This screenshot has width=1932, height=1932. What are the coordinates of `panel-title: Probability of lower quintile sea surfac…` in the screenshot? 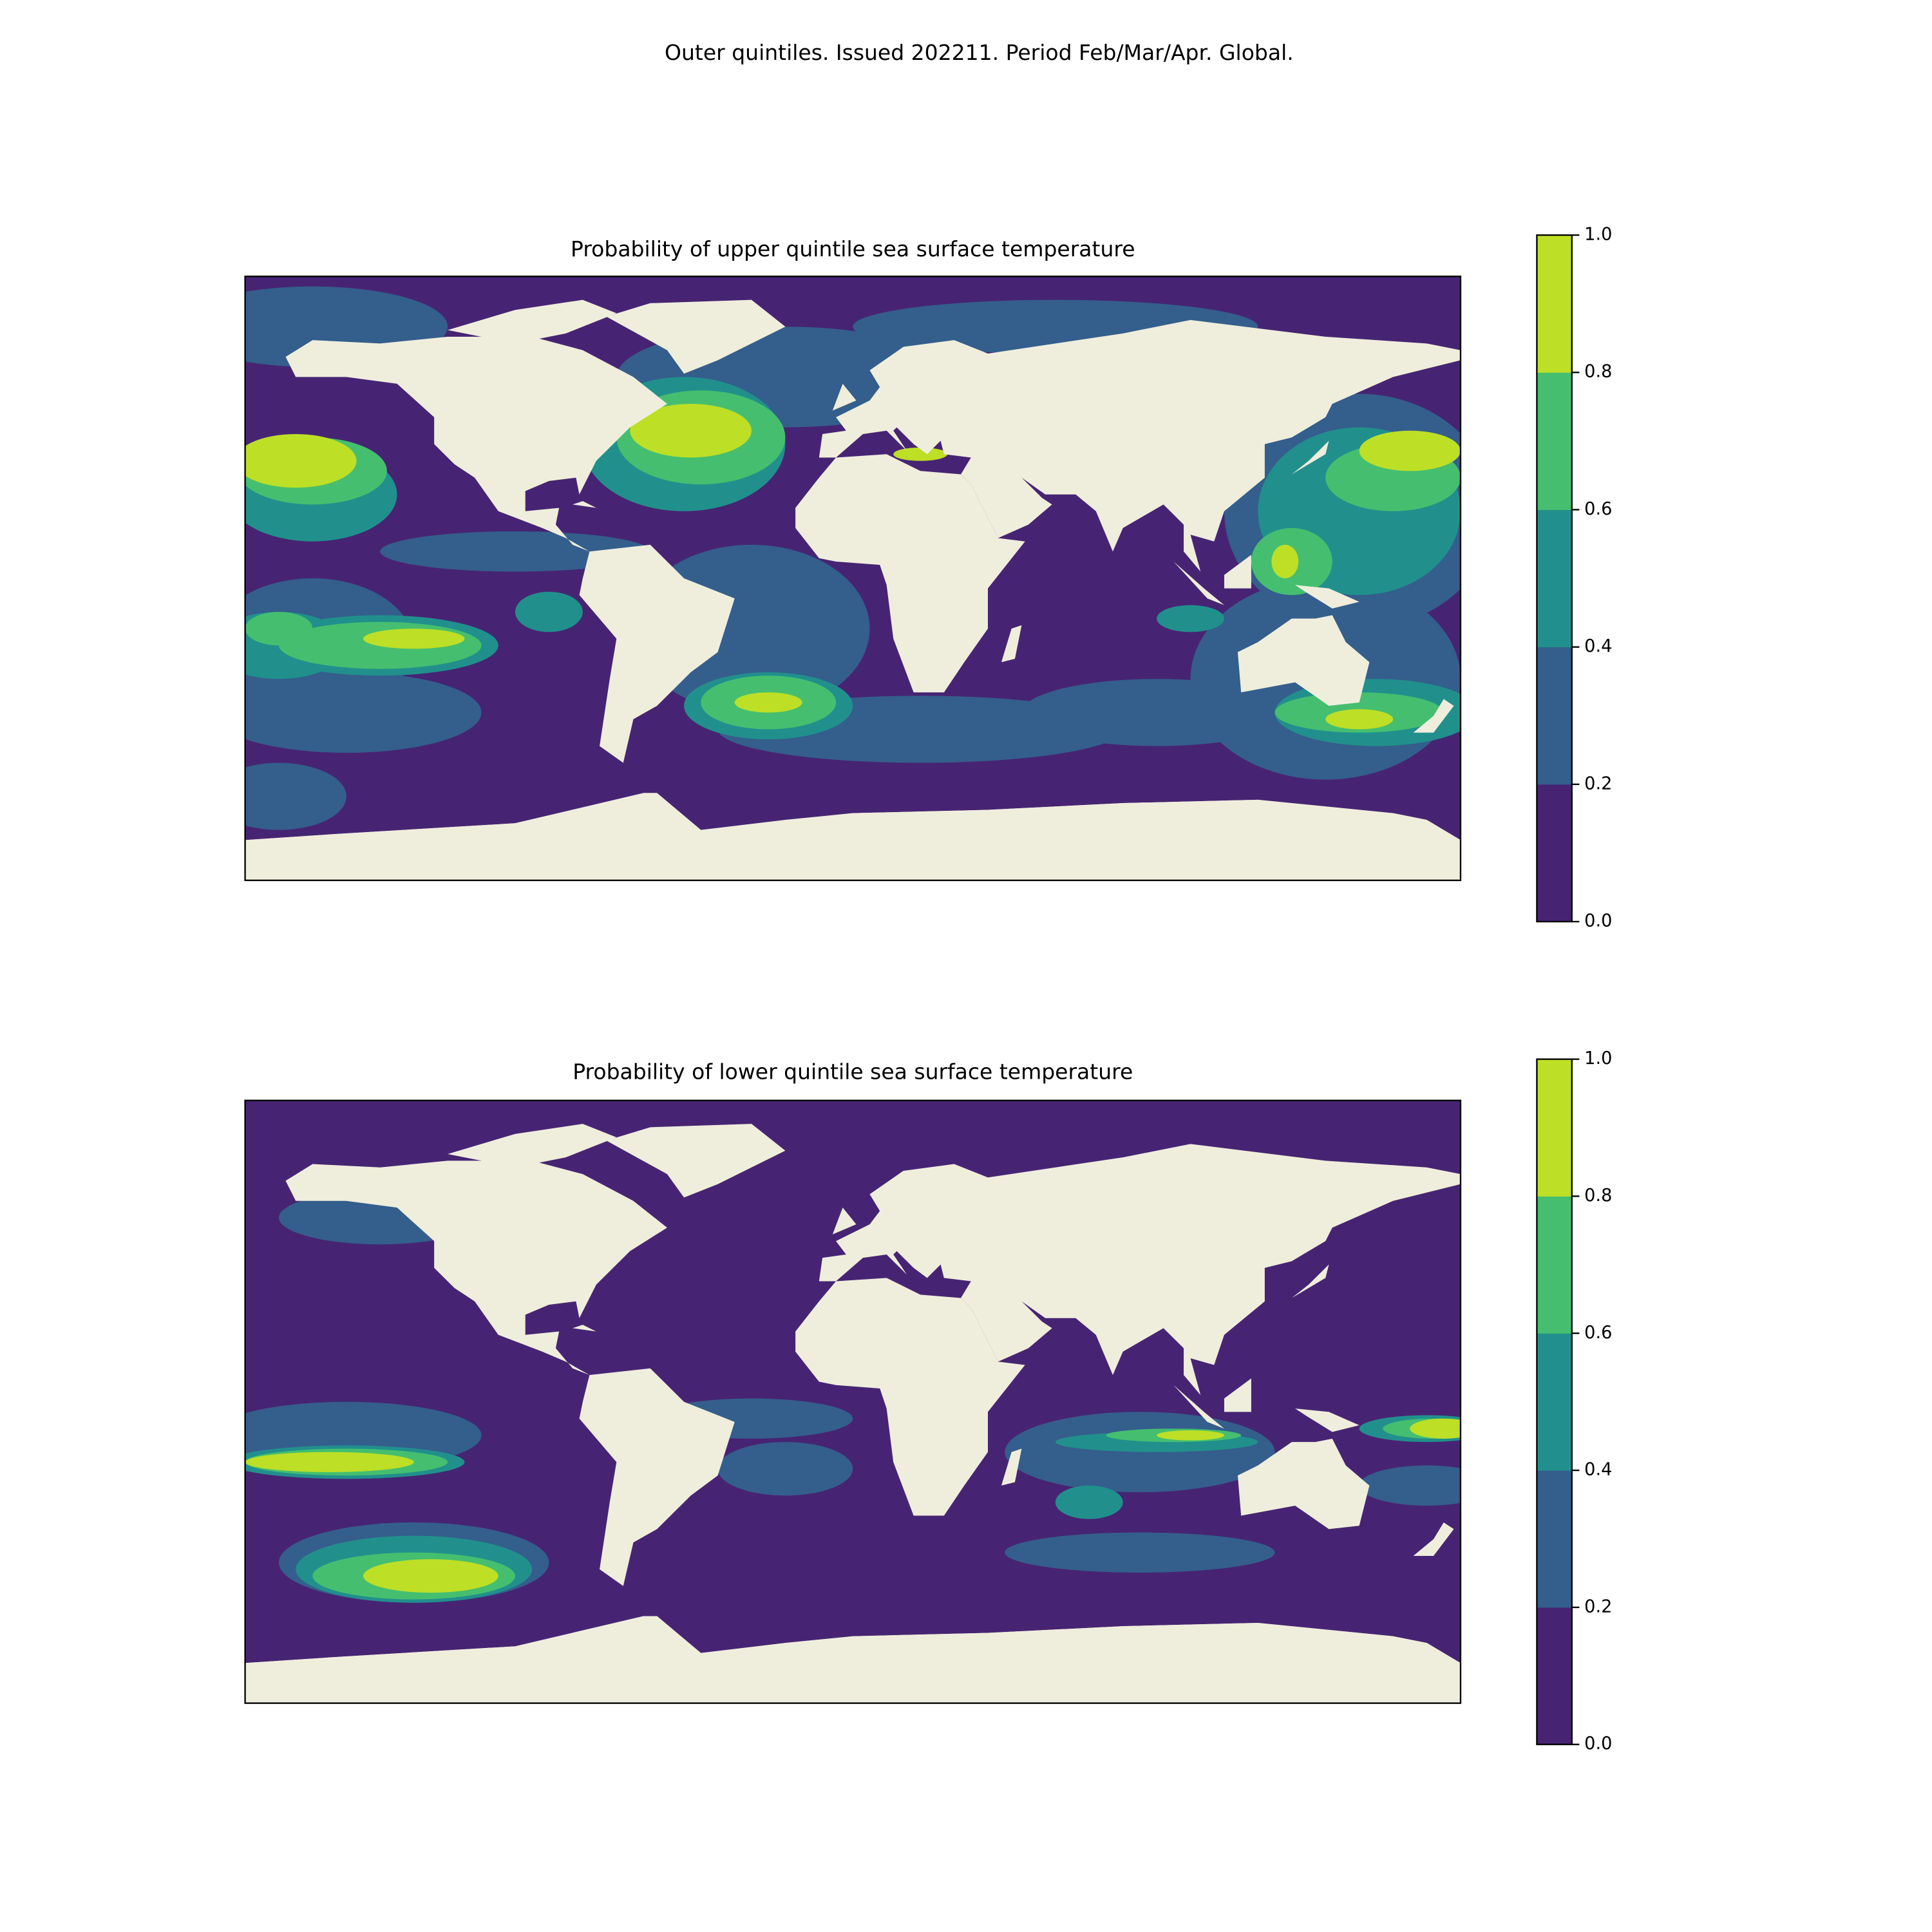 It's located at (853, 1071).